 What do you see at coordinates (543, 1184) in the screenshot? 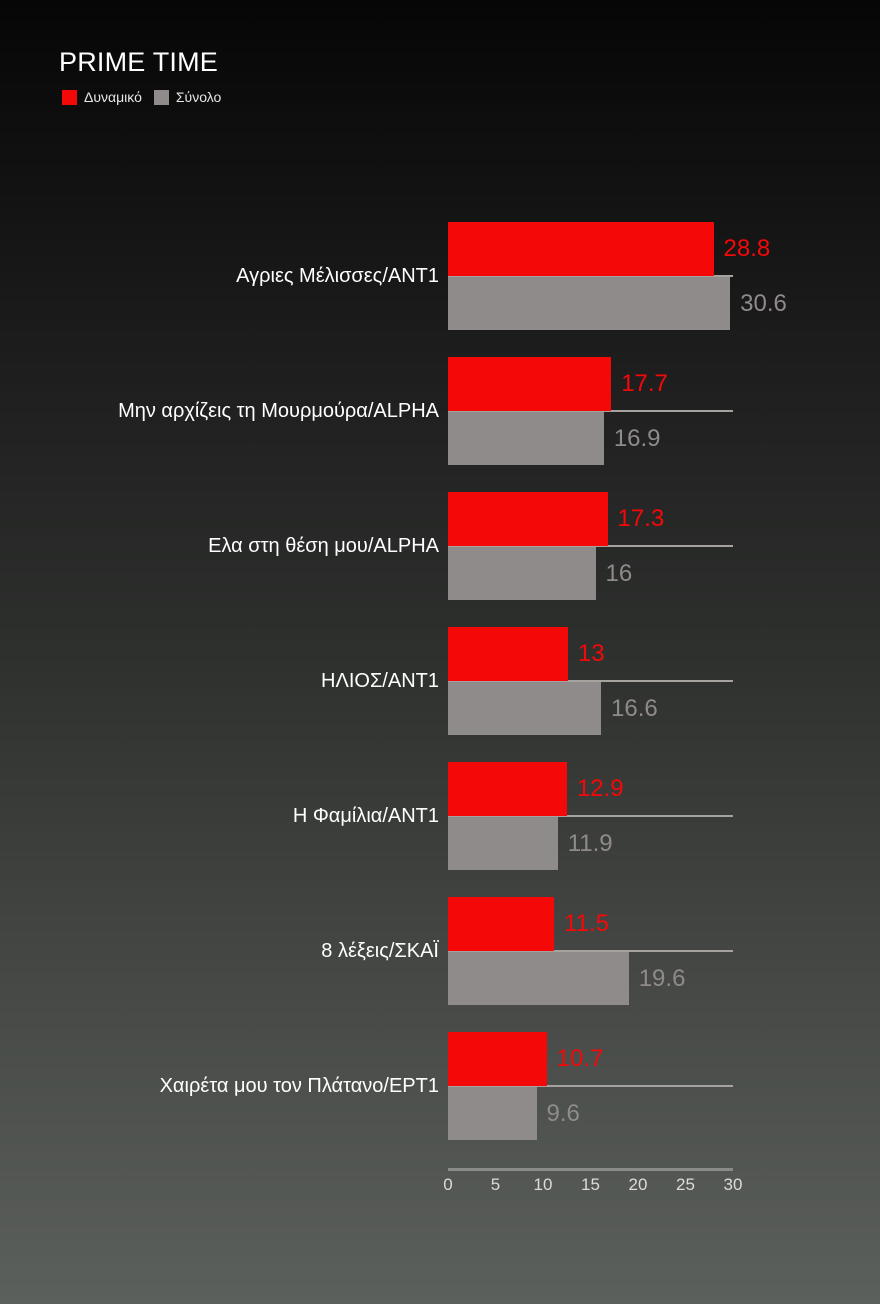
I see `x-tick-label: 10` at bounding box center [543, 1184].